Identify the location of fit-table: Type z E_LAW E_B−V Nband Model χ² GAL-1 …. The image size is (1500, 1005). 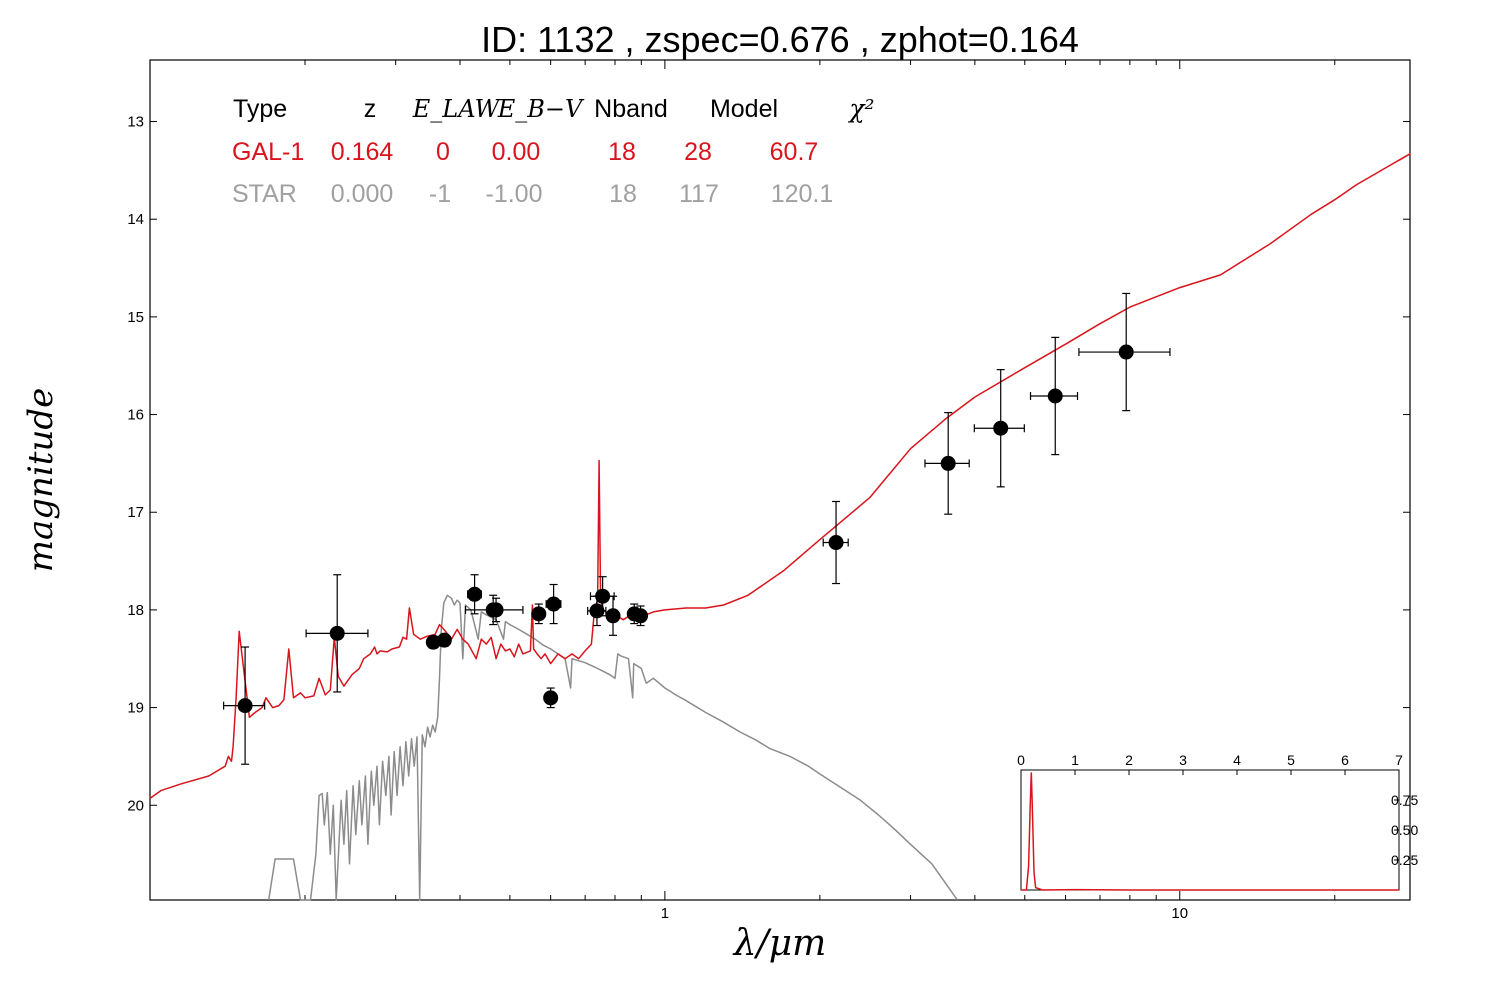
(553, 151).